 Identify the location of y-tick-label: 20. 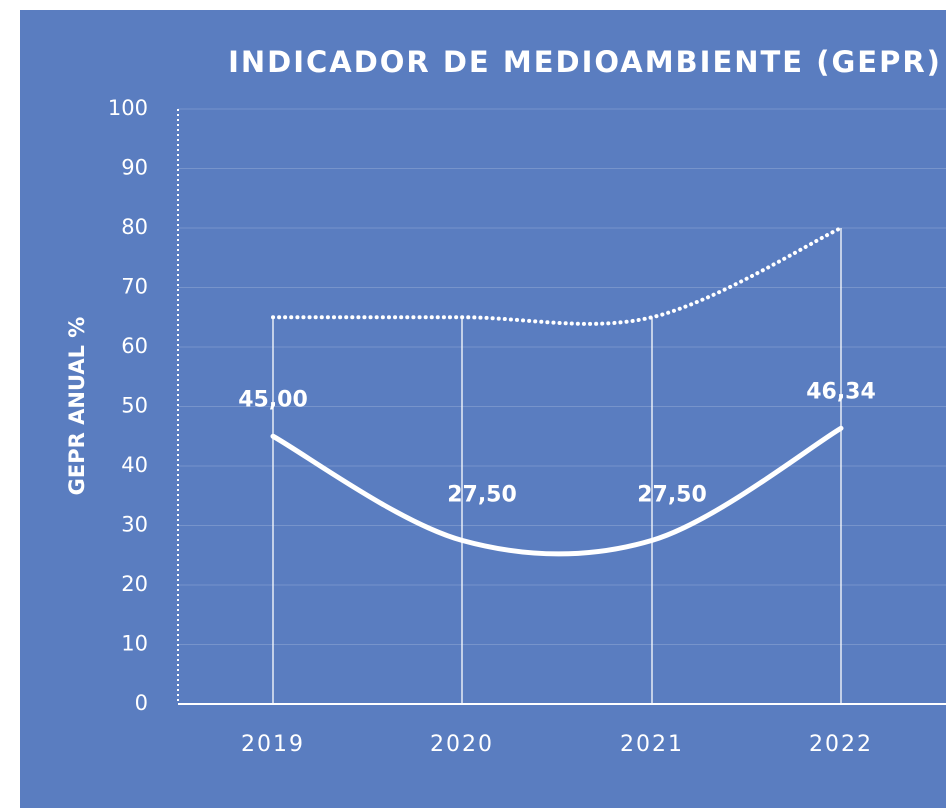
(134, 584).